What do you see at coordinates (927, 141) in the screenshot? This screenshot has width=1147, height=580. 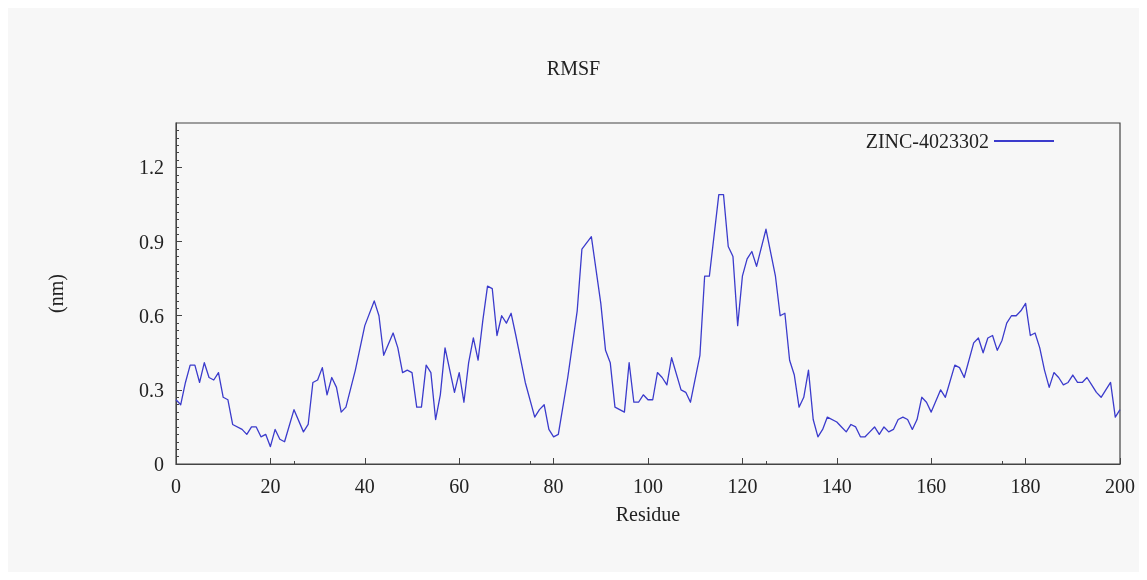 I see `legend-label: ZINC-4023302` at bounding box center [927, 141].